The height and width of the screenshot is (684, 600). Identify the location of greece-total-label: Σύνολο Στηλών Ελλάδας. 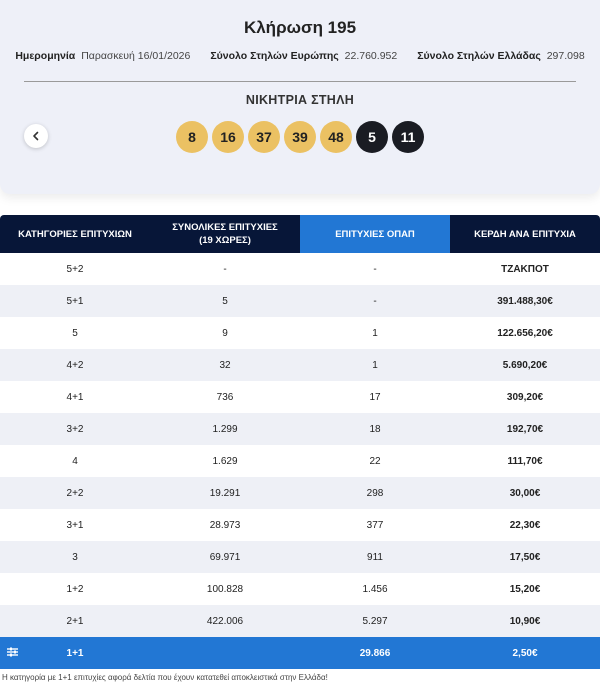
(479, 56).